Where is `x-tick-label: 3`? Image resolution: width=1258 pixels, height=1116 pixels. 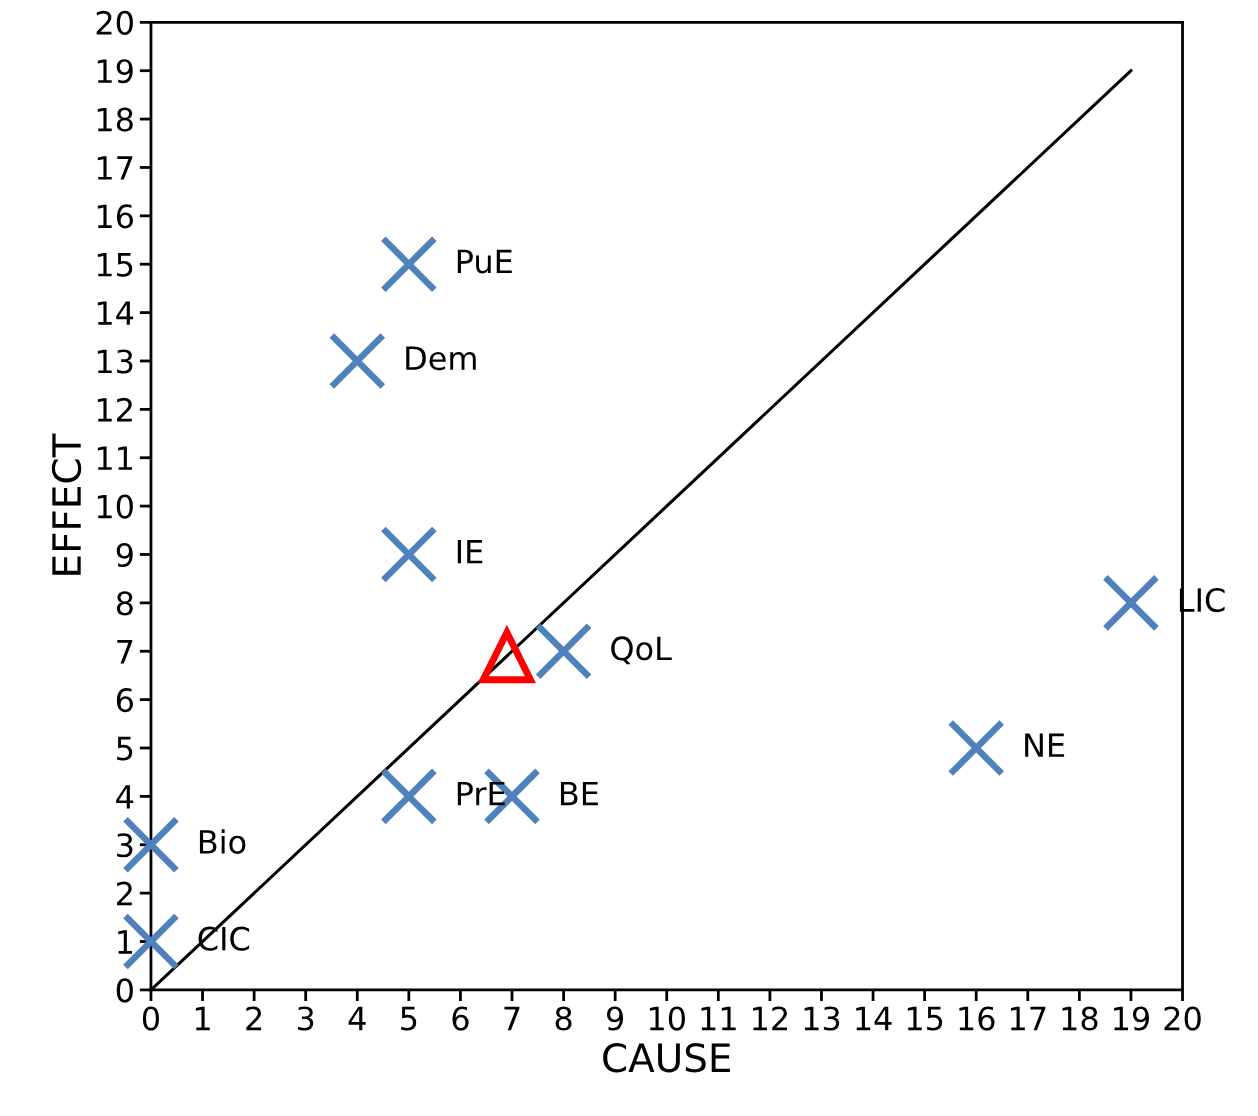
x-tick-label: 3 is located at coordinates (305, 1018).